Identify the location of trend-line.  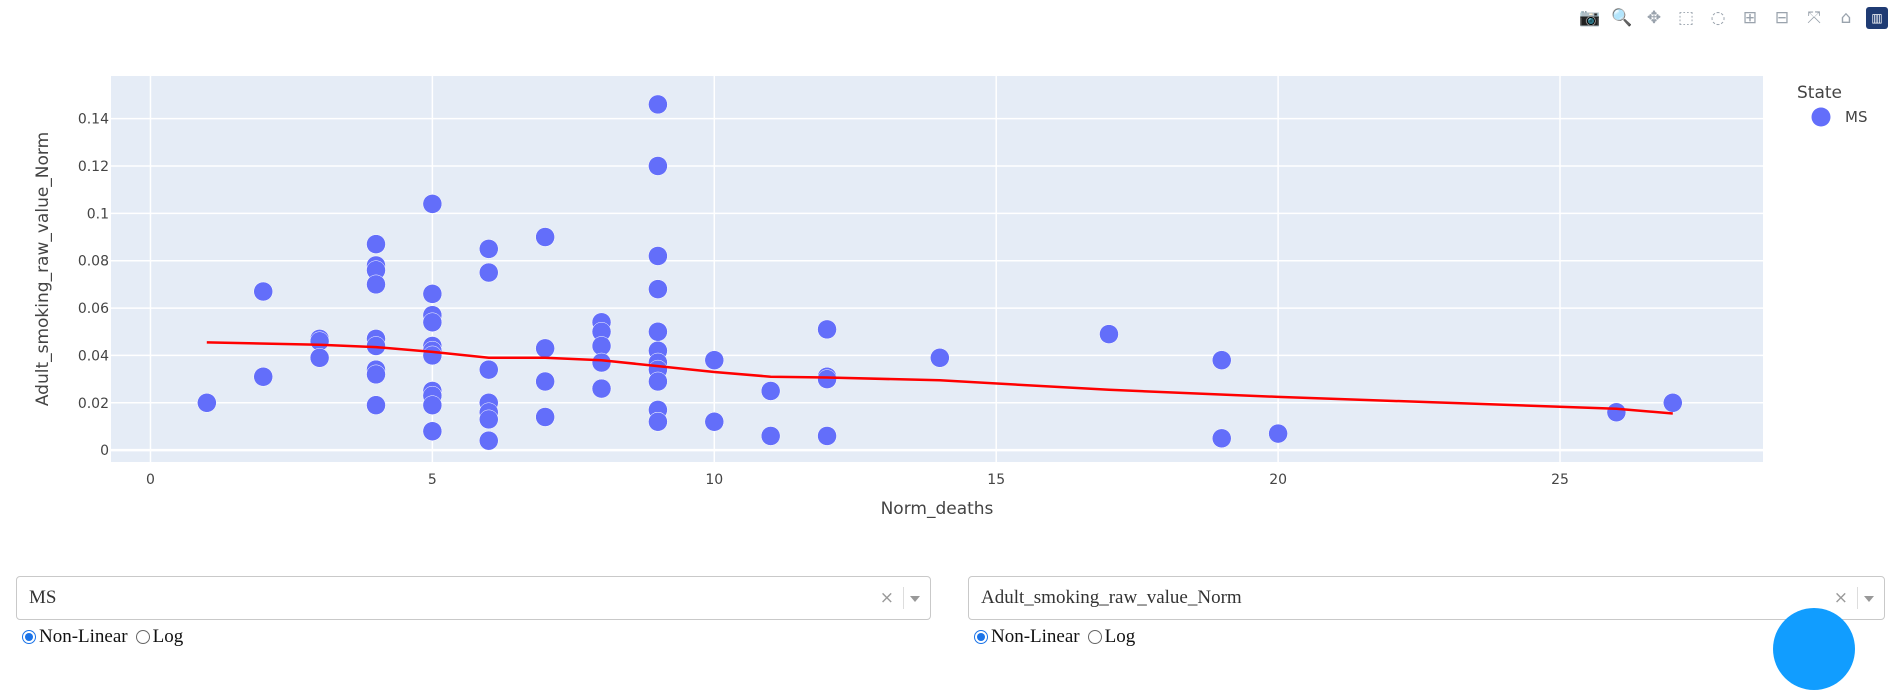
(939, 378).